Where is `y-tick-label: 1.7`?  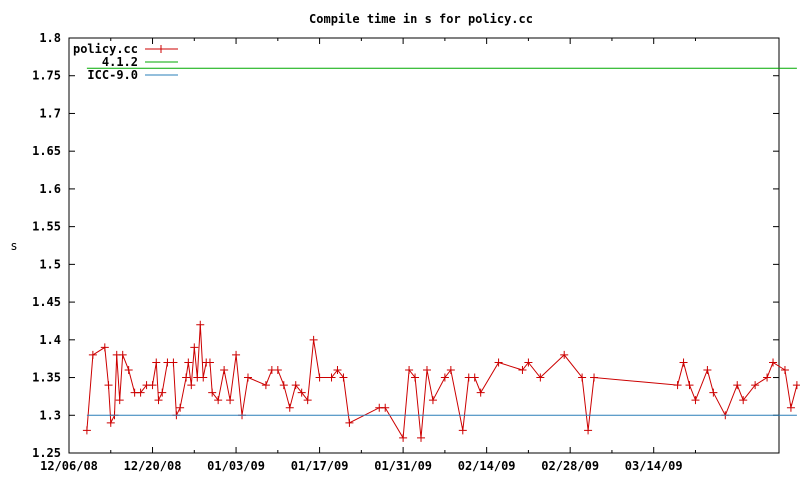 y-tick-label: 1.7 is located at coordinates (50, 113).